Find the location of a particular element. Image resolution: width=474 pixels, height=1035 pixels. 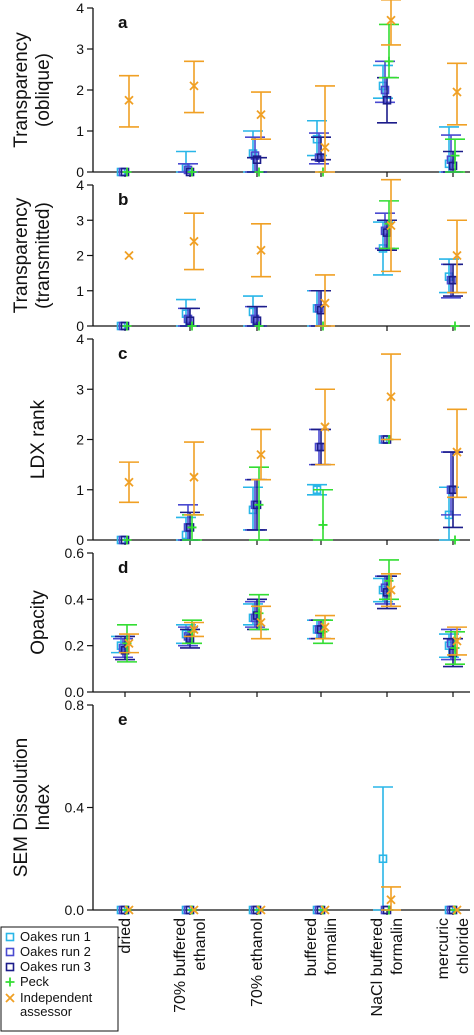

panel-letter: c is located at coordinates (122, 353).